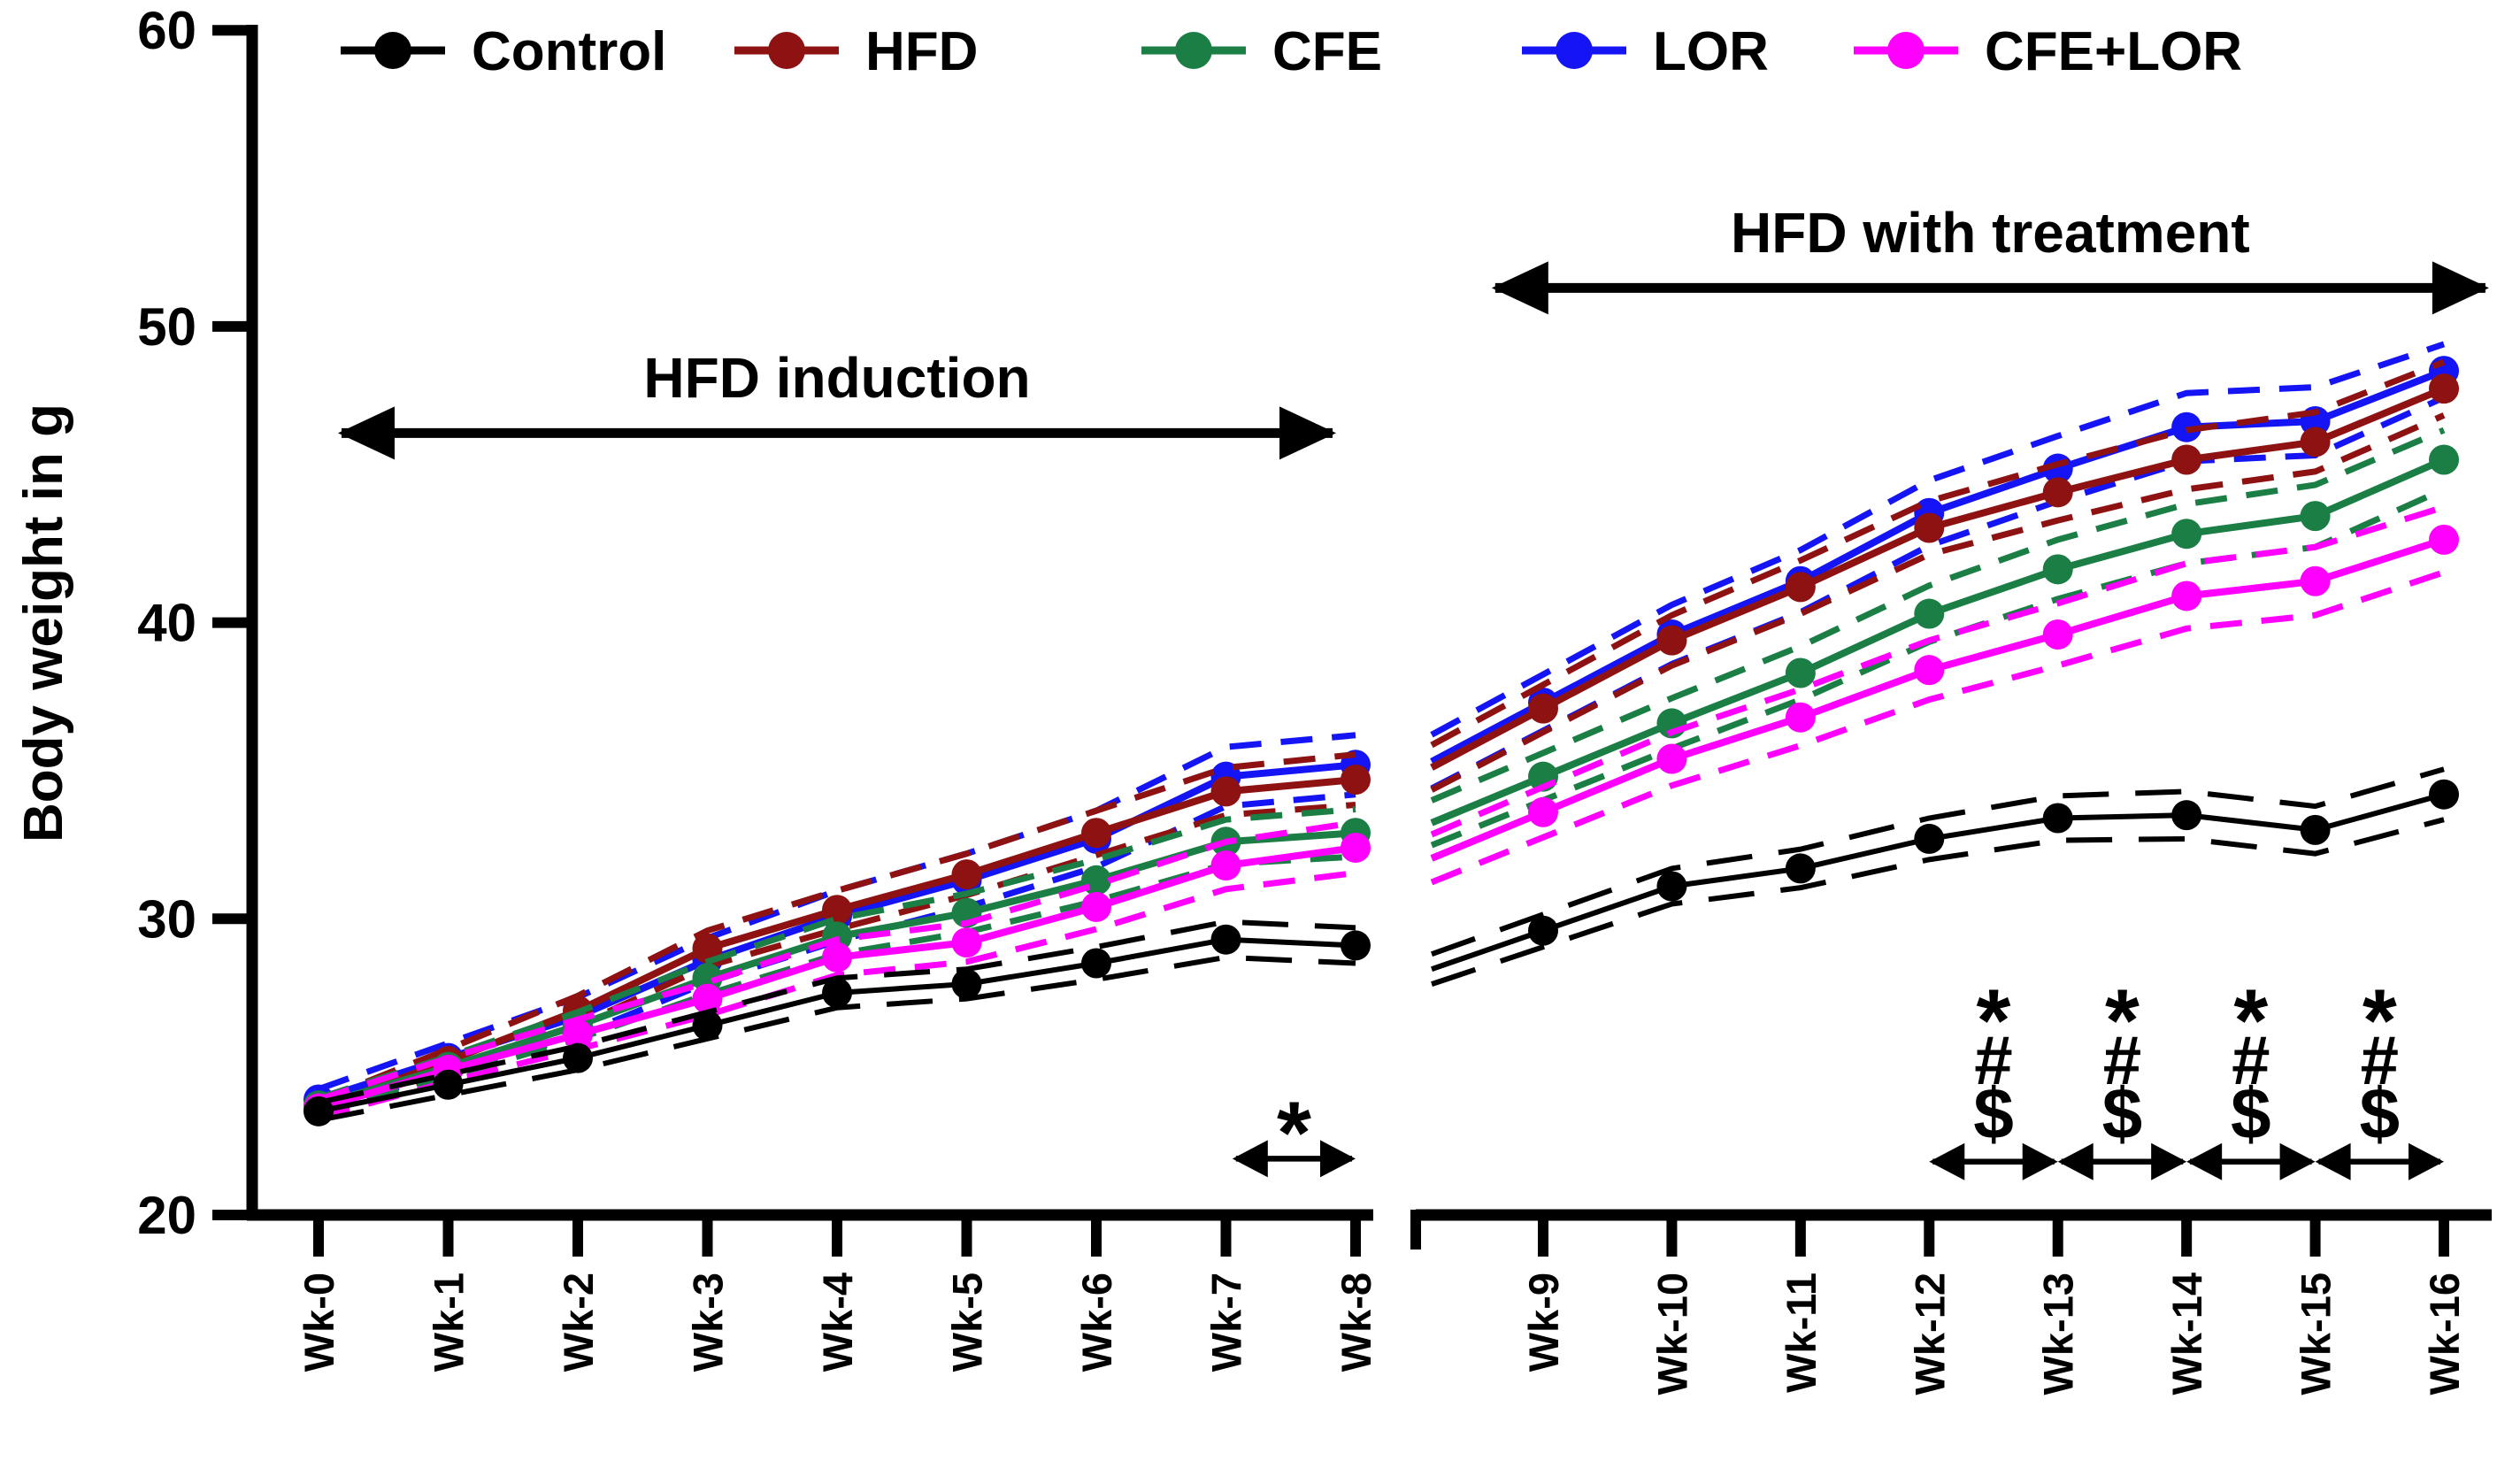 The image size is (2520, 1484). Describe the element at coordinates (166, 327) in the screenshot. I see `y-tick-label: 50` at that location.